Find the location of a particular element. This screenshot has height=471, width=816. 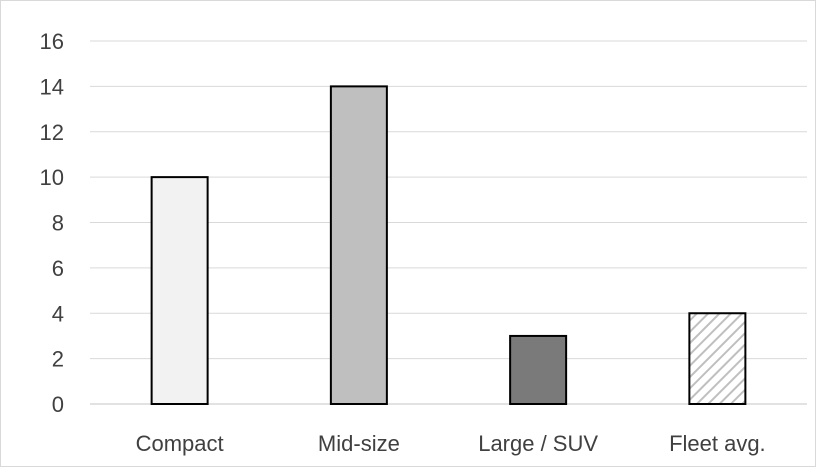

y-tick-label: 0 is located at coordinates (58, 404).